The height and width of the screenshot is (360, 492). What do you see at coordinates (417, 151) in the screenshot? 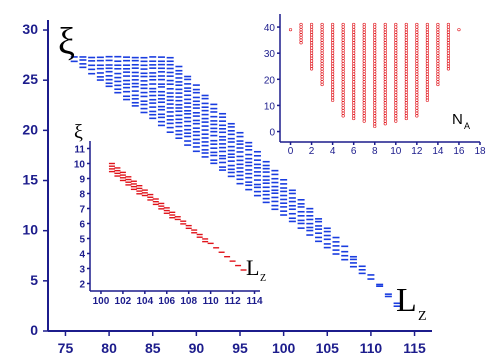
I see `inset-tr-x-tick-label: 12` at bounding box center [417, 151].